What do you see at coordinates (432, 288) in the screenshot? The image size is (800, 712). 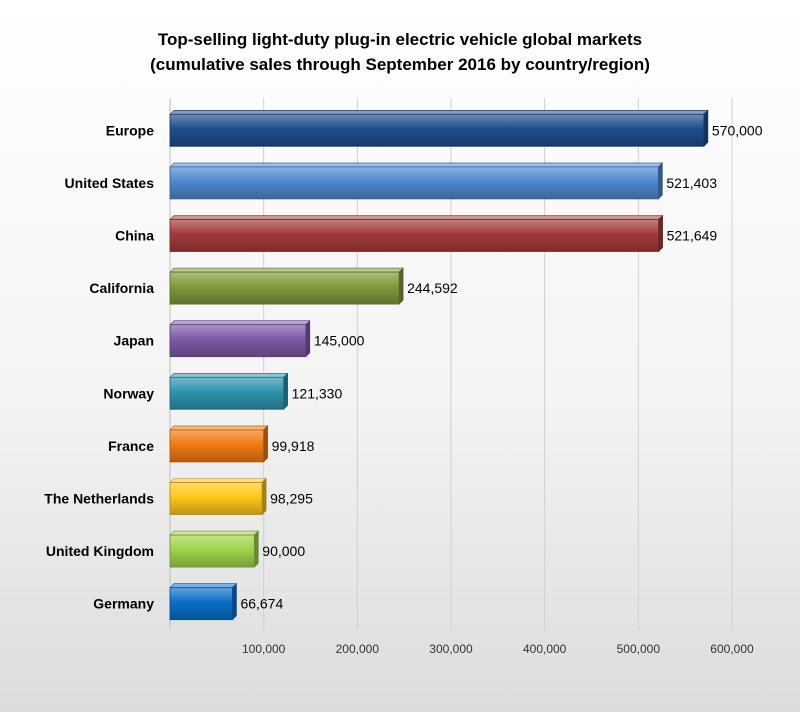 I see `data-label: 244,592` at bounding box center [432, 288].